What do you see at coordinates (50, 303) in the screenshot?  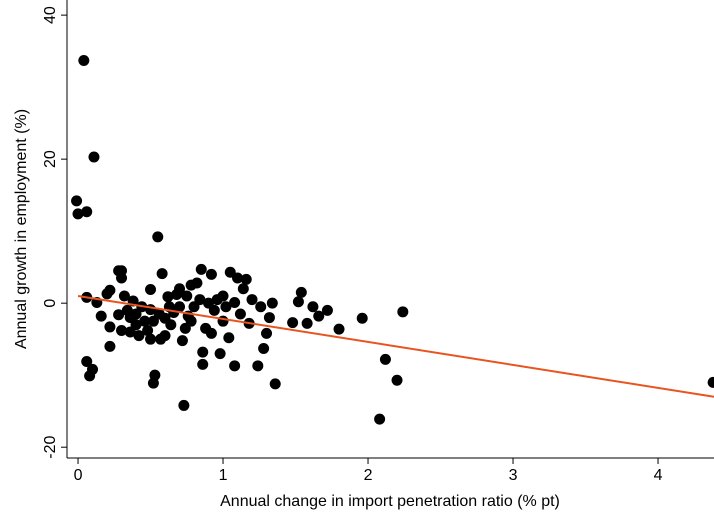 I see `y-tick-label: 0` at bounding box center [50, 303].